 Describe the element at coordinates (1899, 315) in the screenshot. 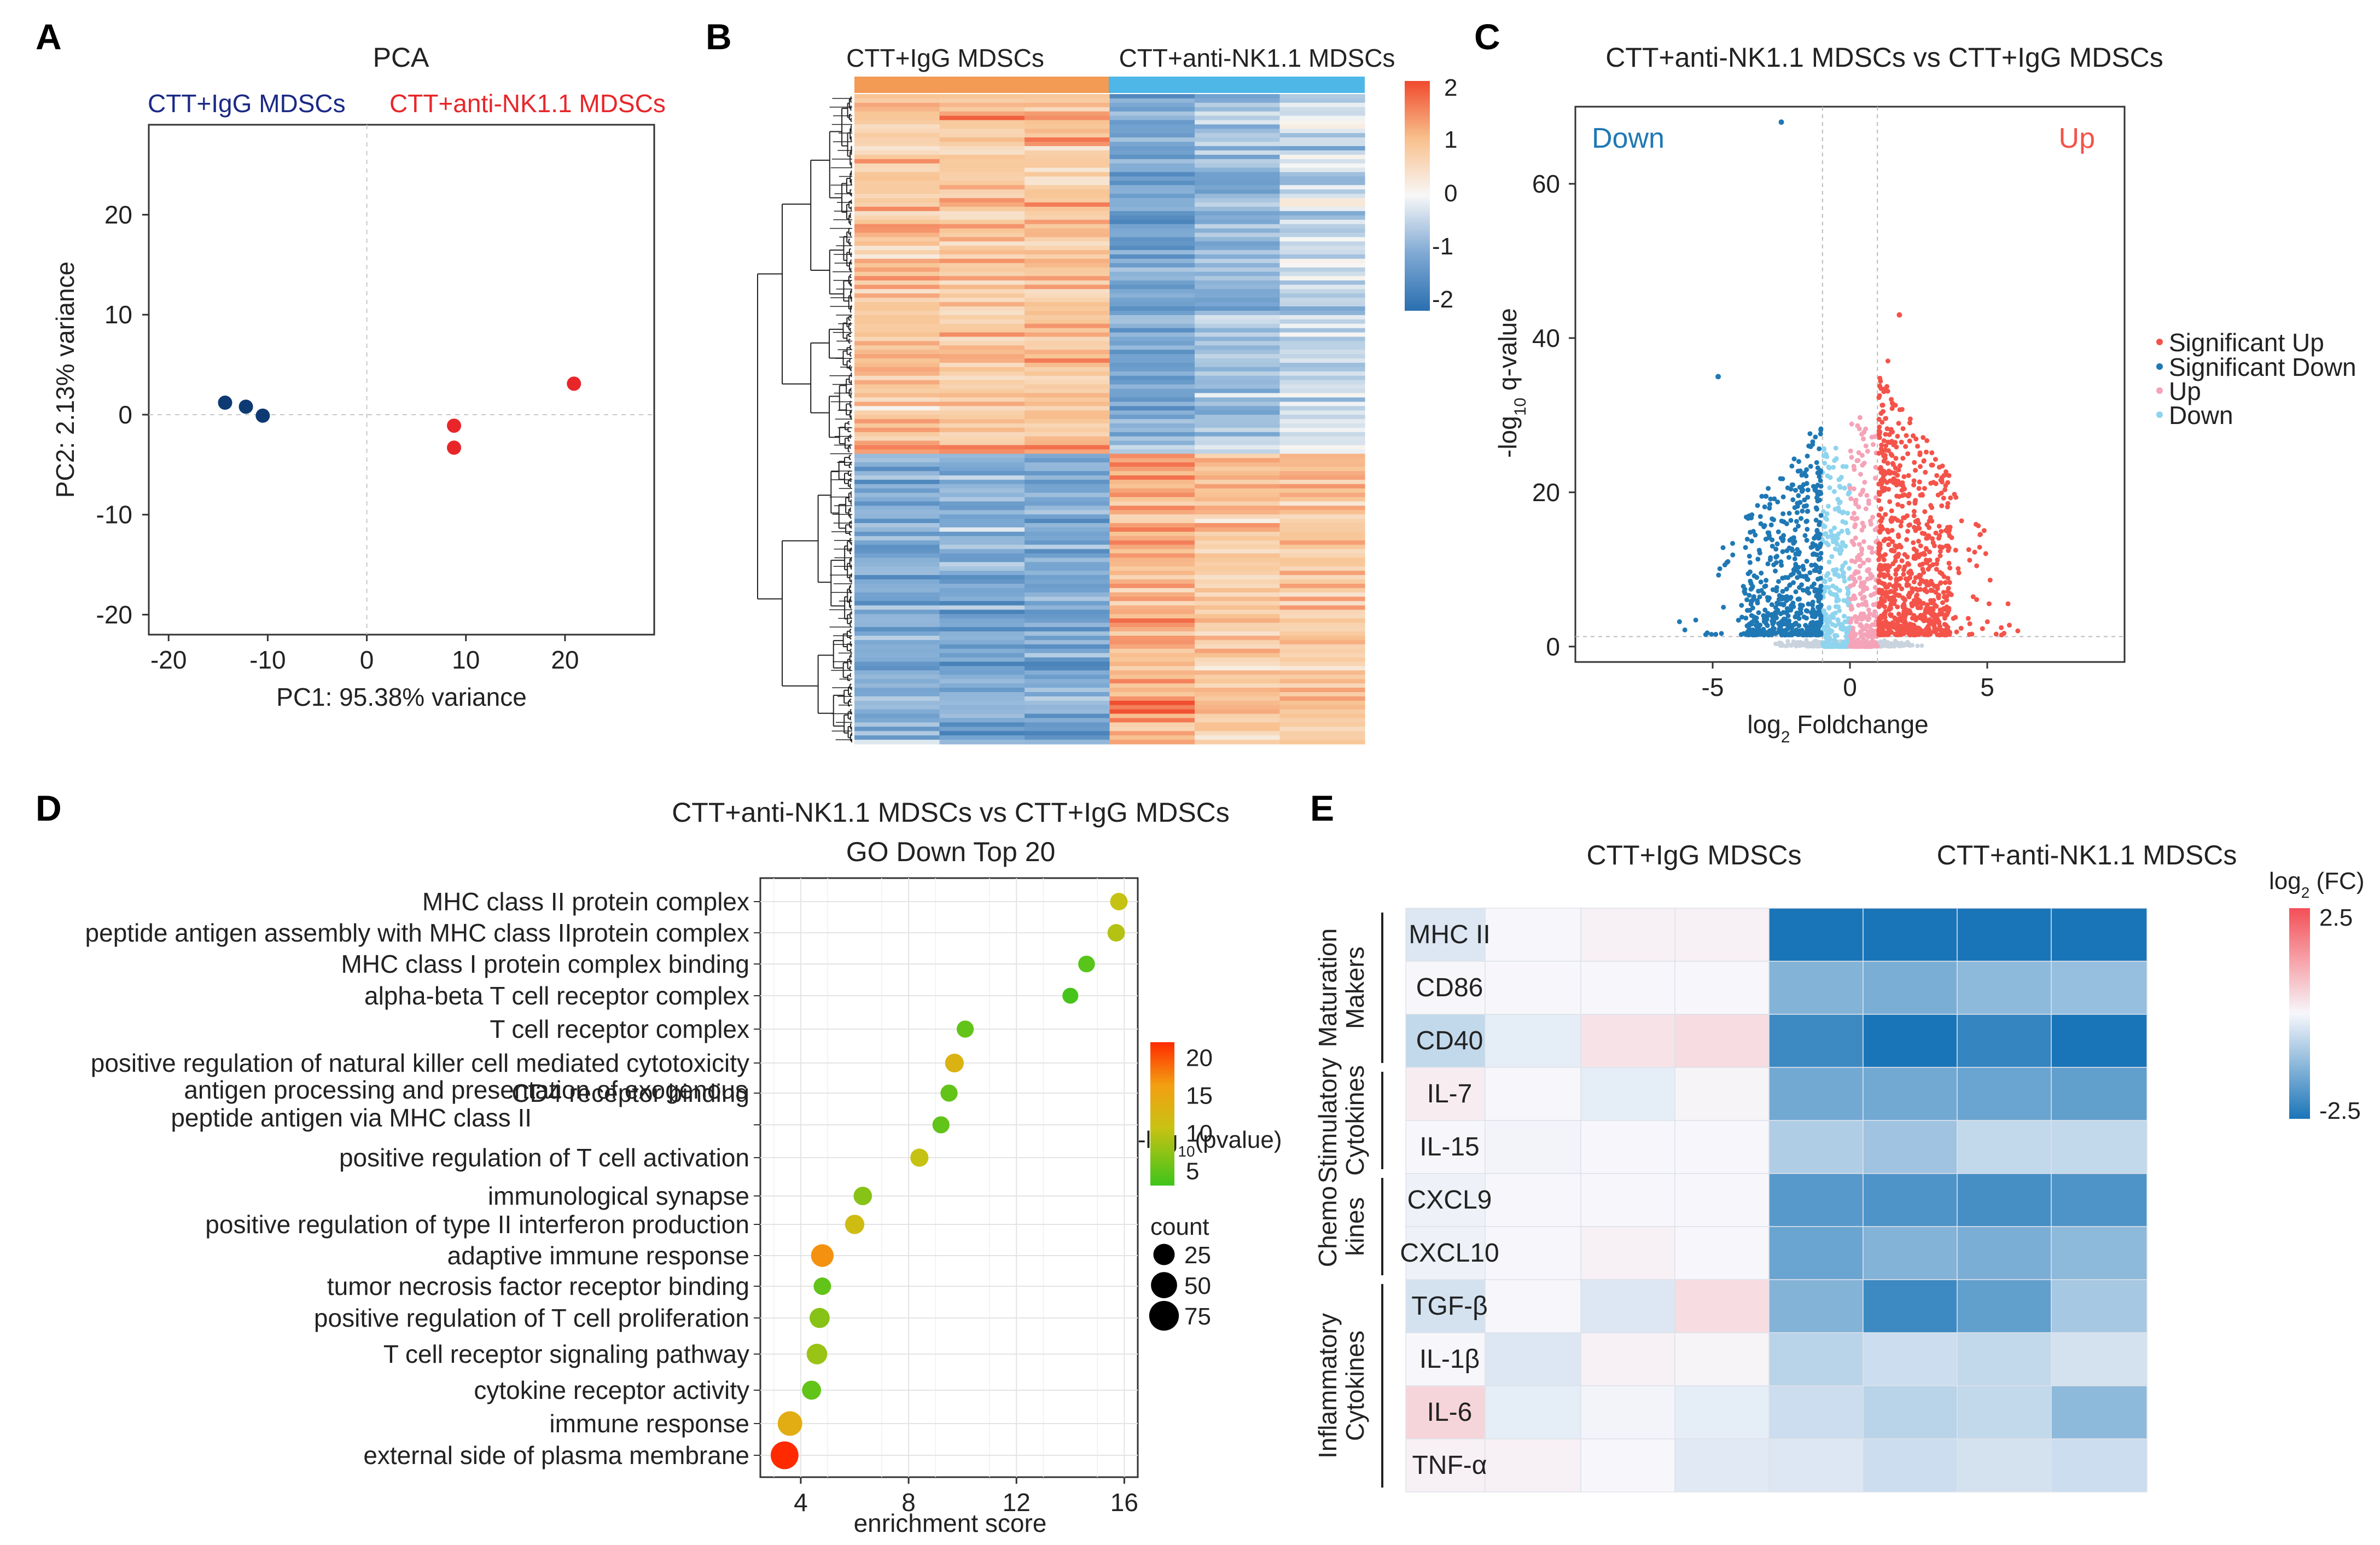

I see `volcano-point-outlier` at that location.